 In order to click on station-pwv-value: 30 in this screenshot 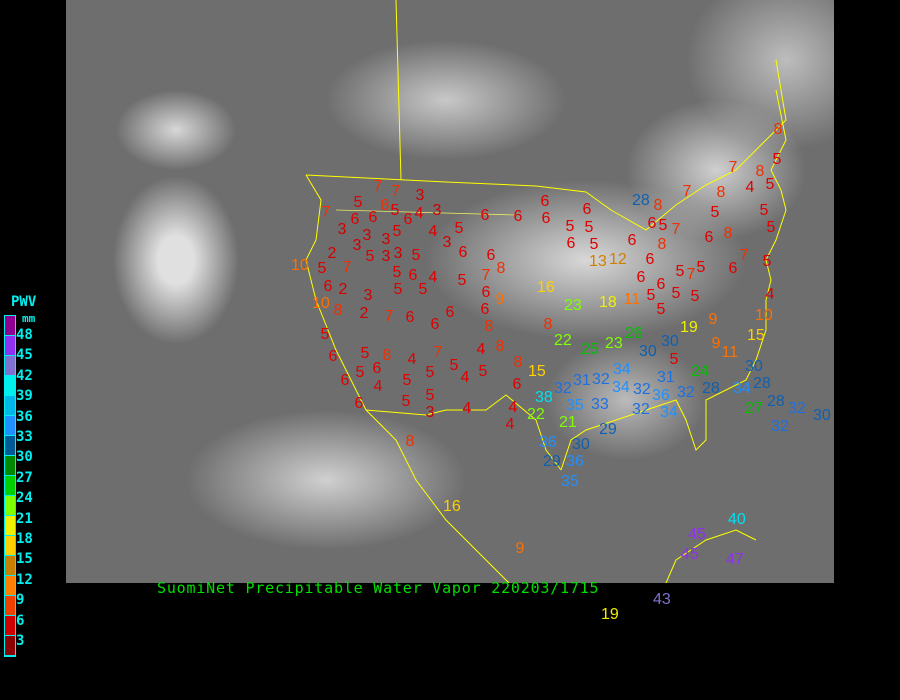, I will do `click(581, 444)`.